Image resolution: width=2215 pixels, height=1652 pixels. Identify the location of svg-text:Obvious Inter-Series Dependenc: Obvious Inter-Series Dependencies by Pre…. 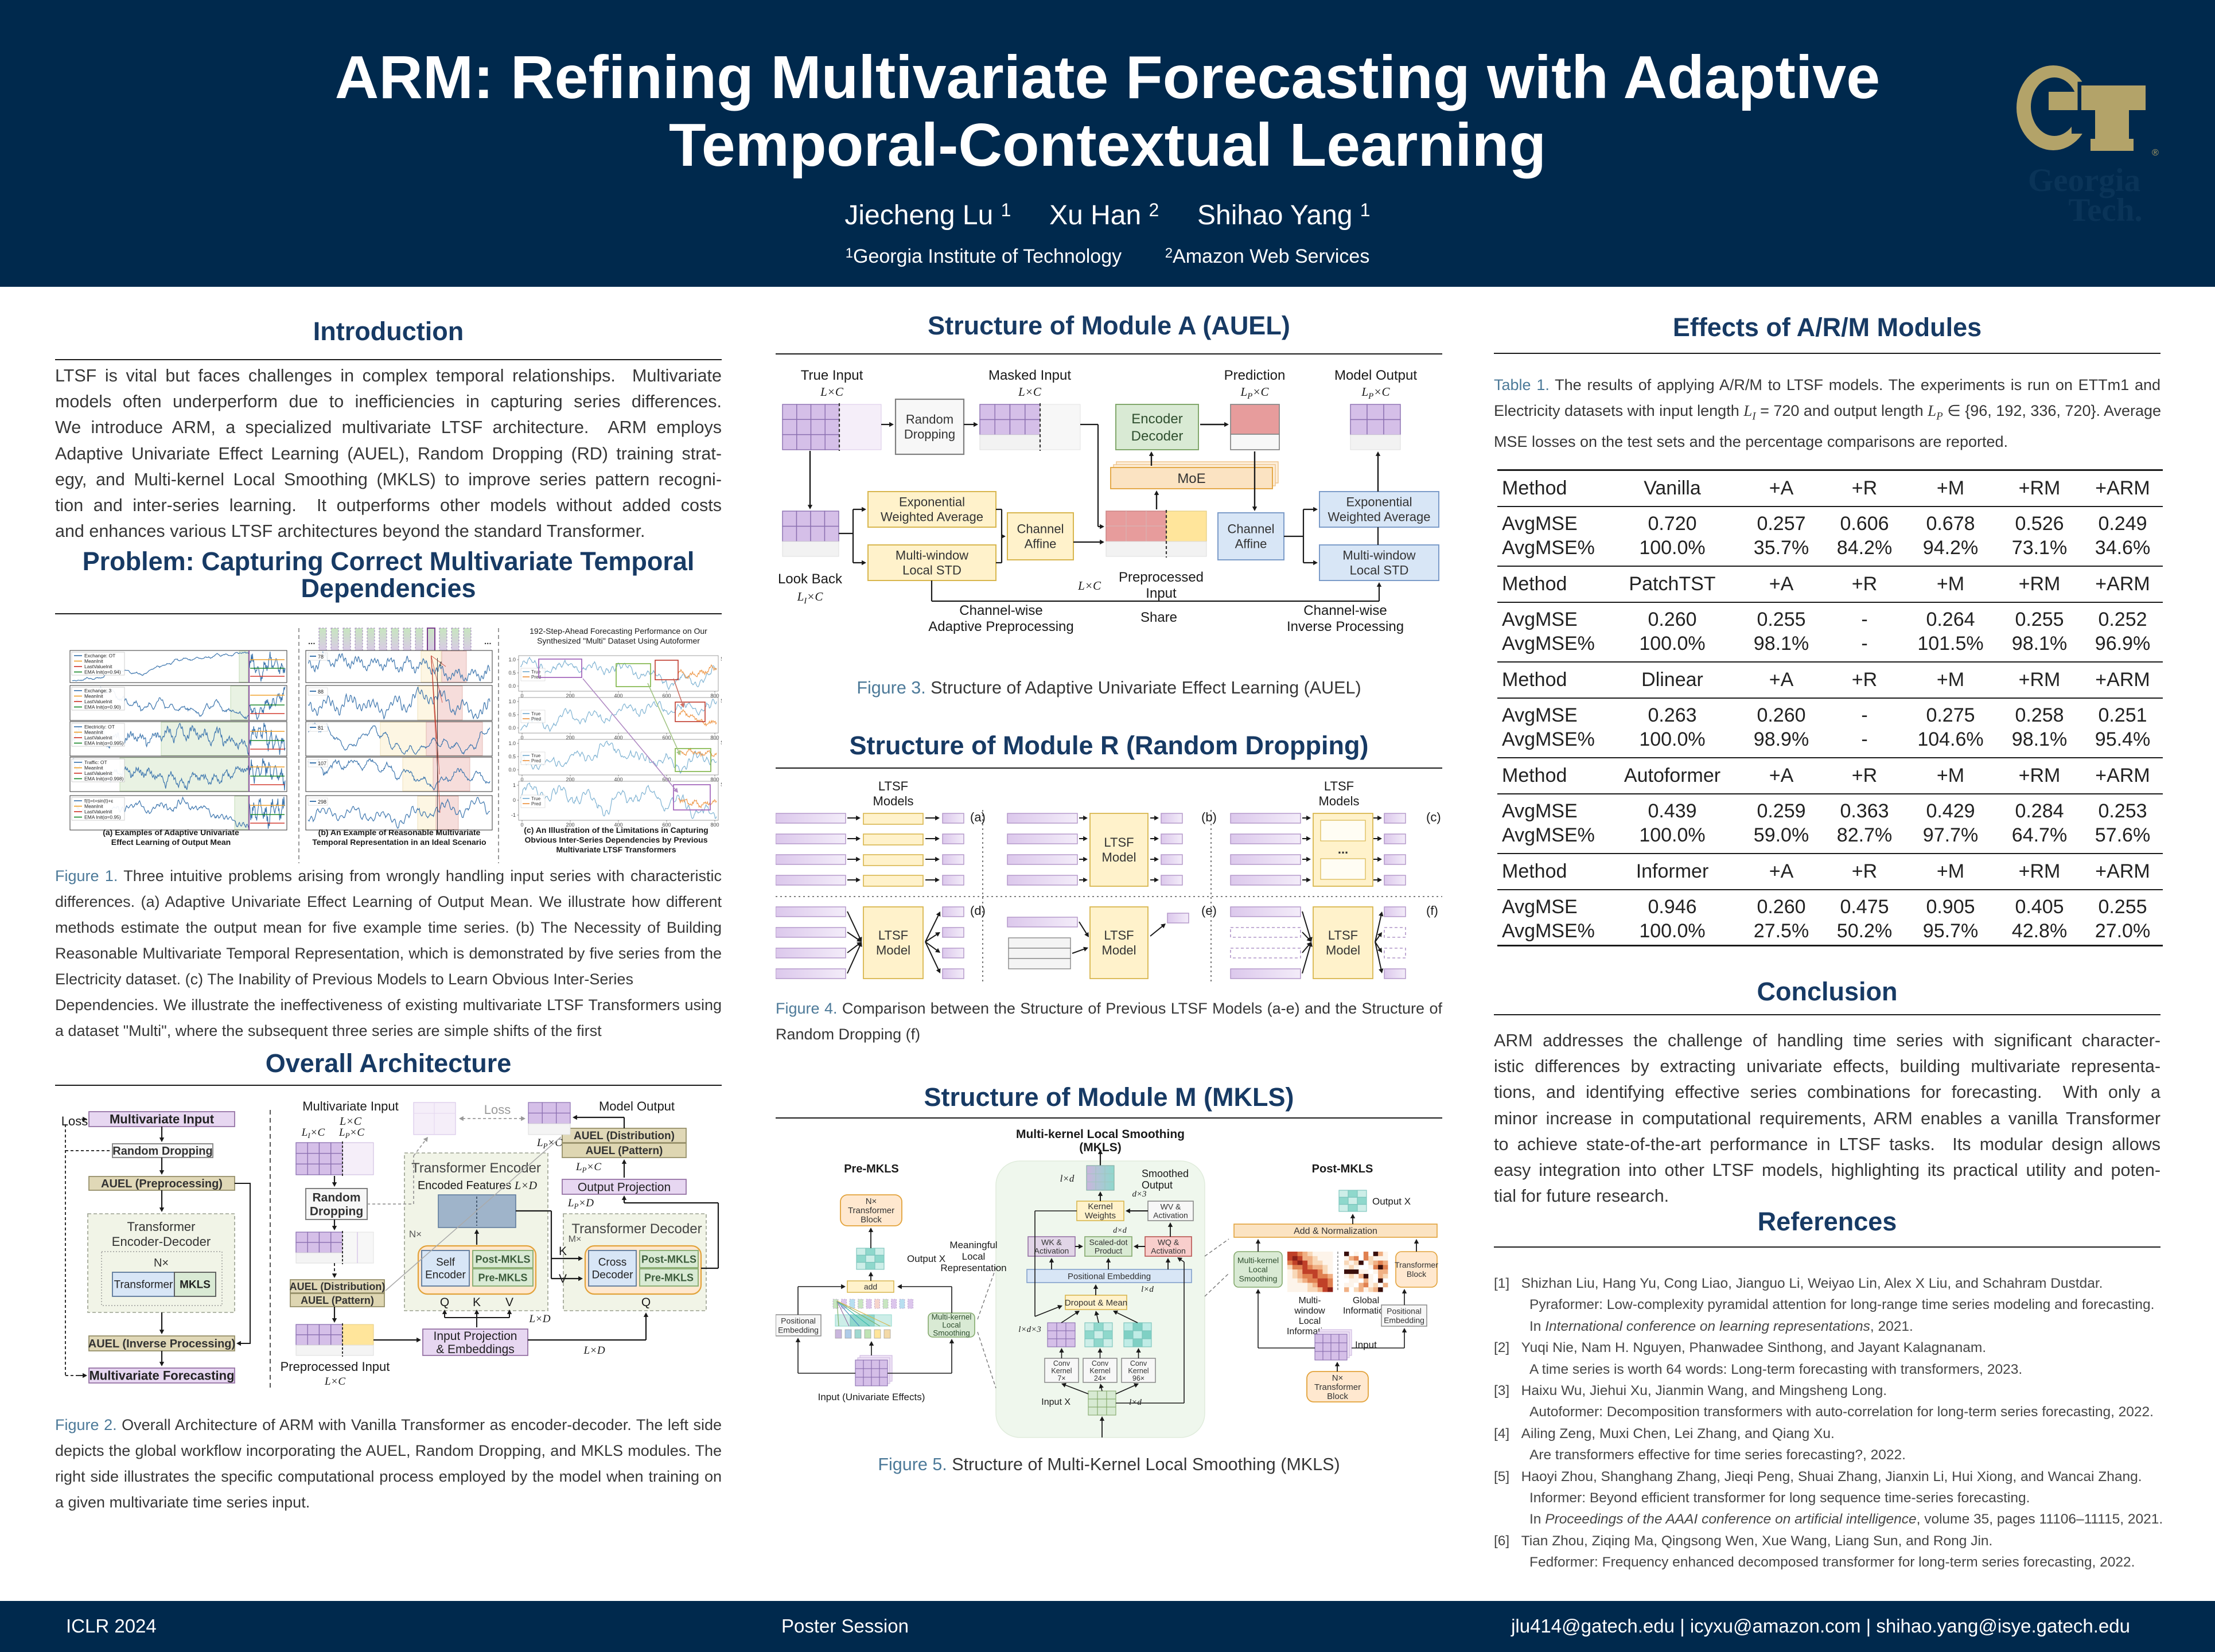
(616, 839).